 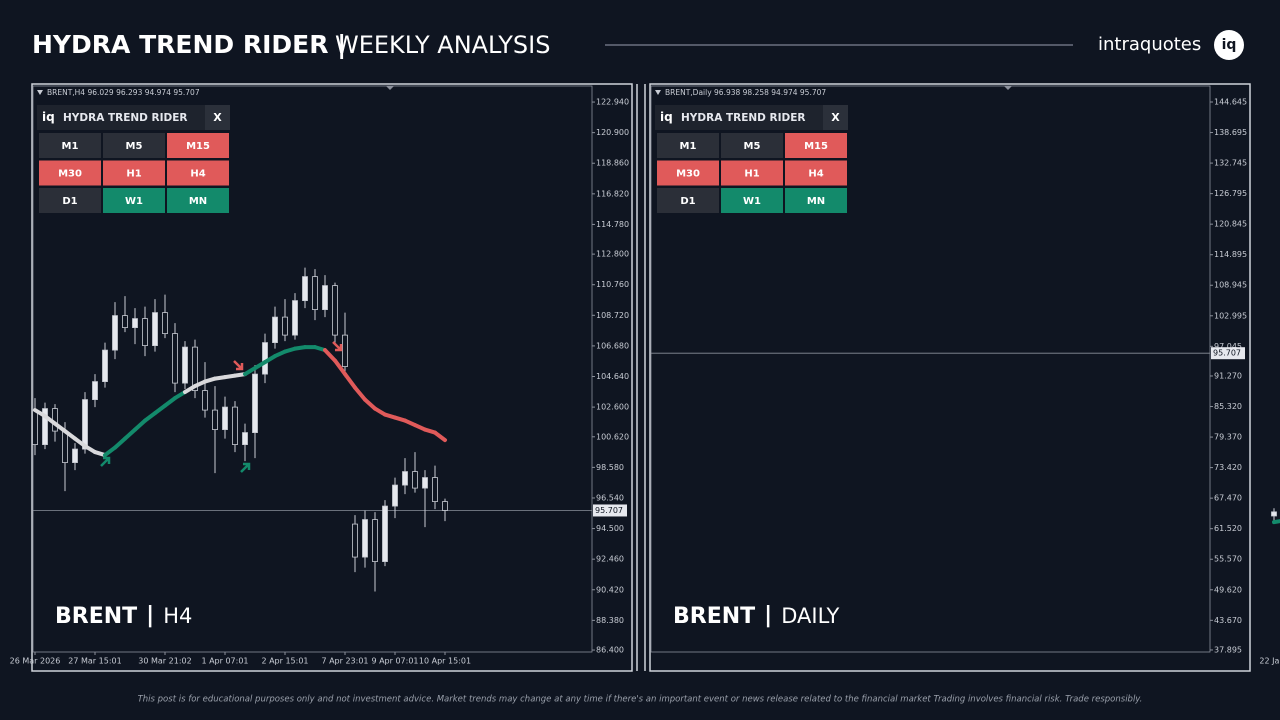 I want to click on y-tick-label: 120.900, so click(x=612, y=132).